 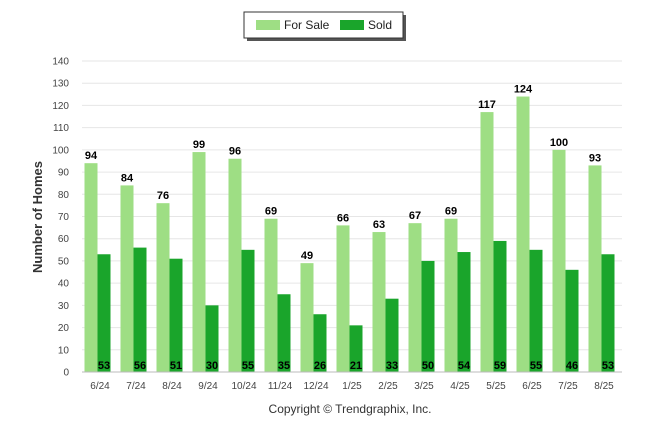 I want to click on y-tick-label: 10, so click(x=64, y=350).